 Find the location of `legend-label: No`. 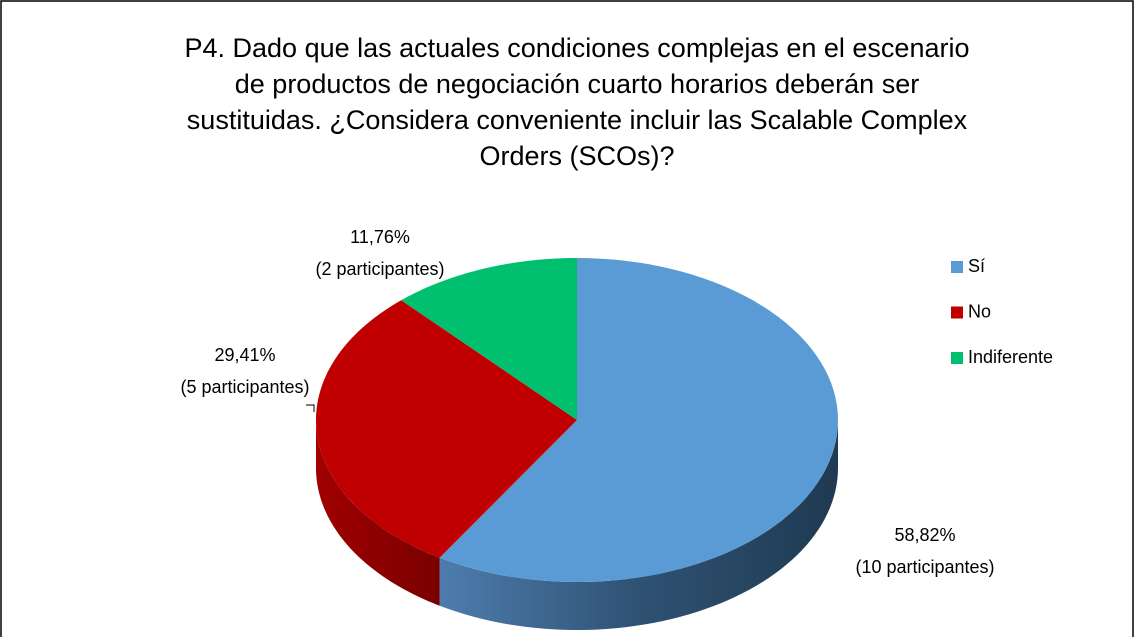

legend-label: No is located at coordinates (979, 311).